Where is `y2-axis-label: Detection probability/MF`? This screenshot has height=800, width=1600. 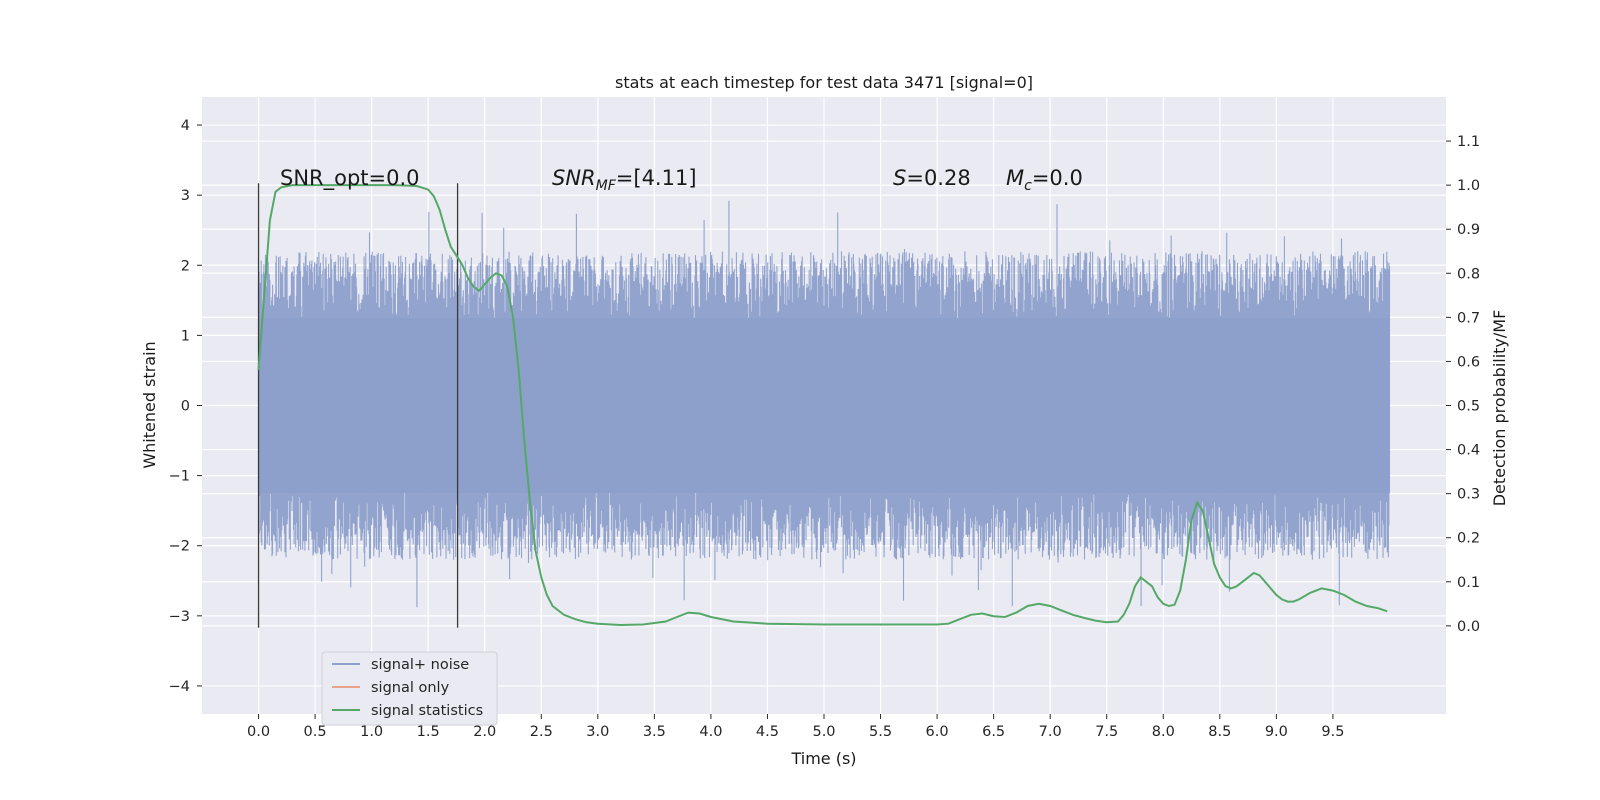
y2-axis-label: Detection probability/MF is located at coordinates (1499, 408).